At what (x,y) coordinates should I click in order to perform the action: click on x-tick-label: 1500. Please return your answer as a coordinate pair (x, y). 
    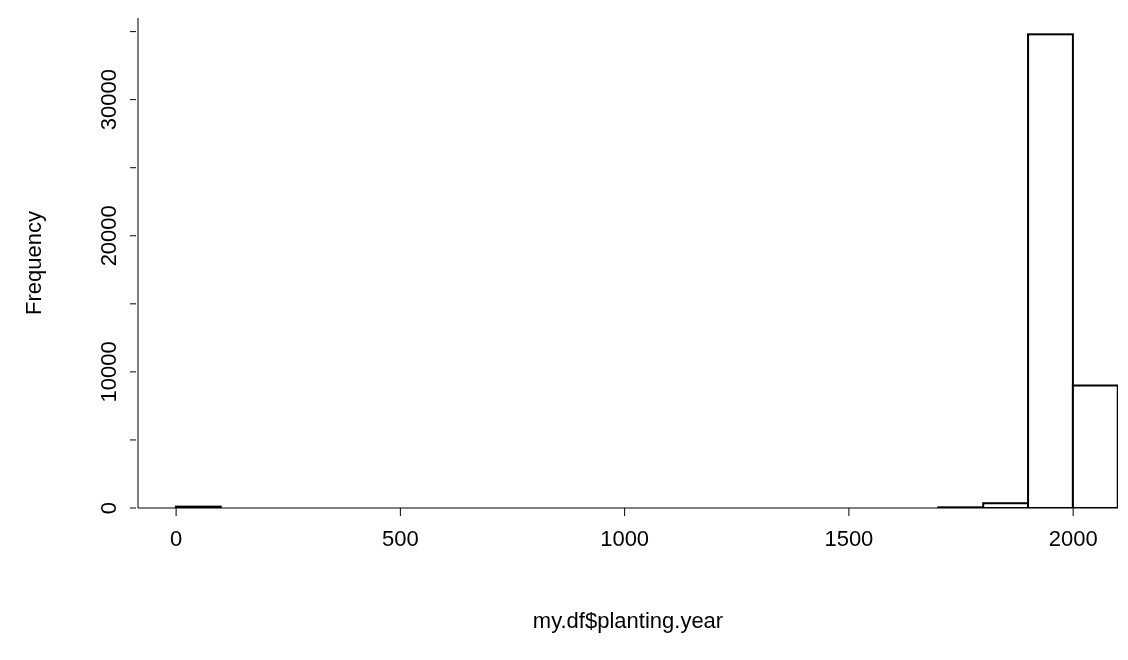
    Looking at the image, I should click on (849, 538).